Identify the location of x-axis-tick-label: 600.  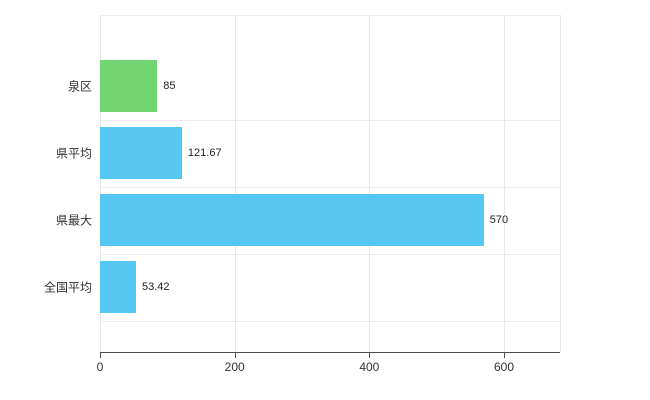
(504, 367).